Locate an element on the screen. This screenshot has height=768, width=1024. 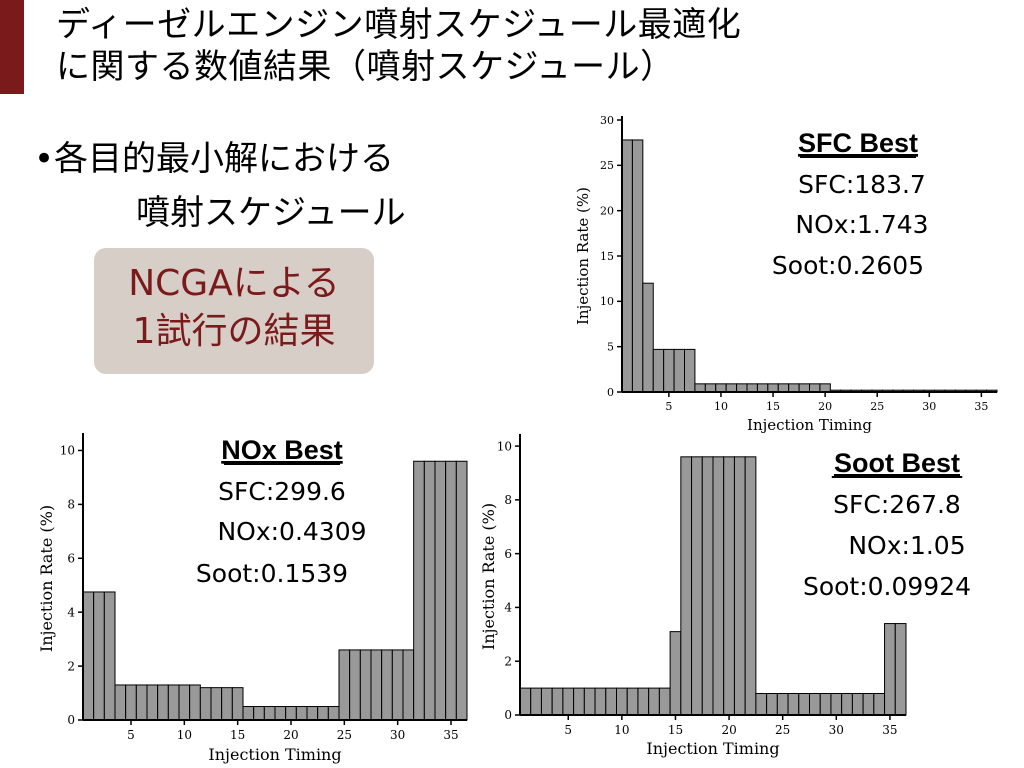
x-tick-label-sfc-5: 5 is located at coordinates (668, 406).